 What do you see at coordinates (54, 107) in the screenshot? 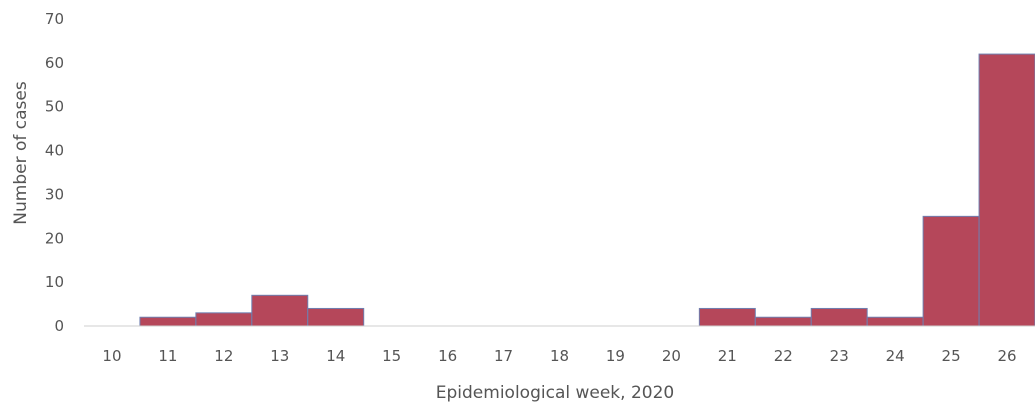
I see `y-tick-label: 50` at bounding box center [54, 107].